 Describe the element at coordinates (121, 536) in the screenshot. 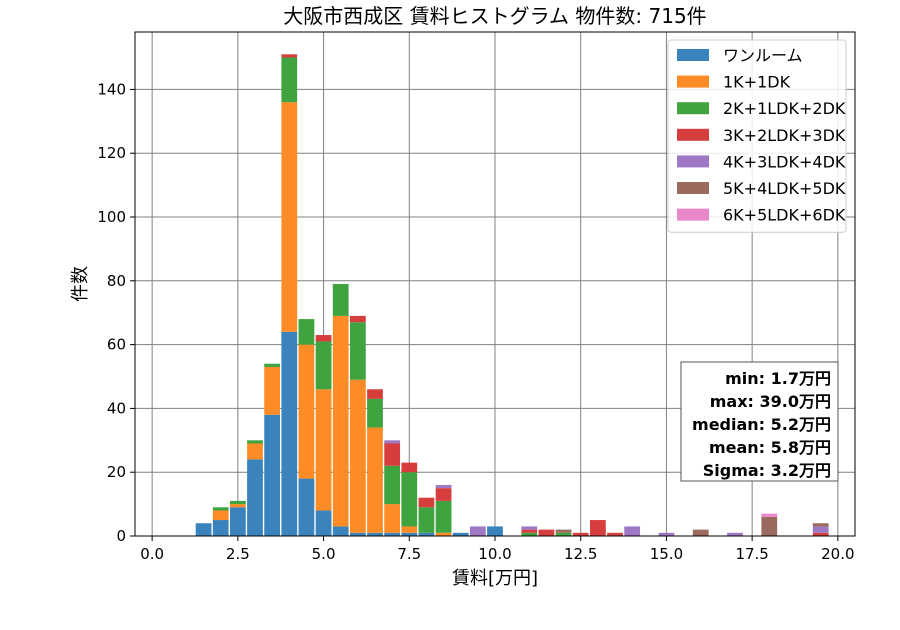

I see `y-tick-label: 0` at that location.